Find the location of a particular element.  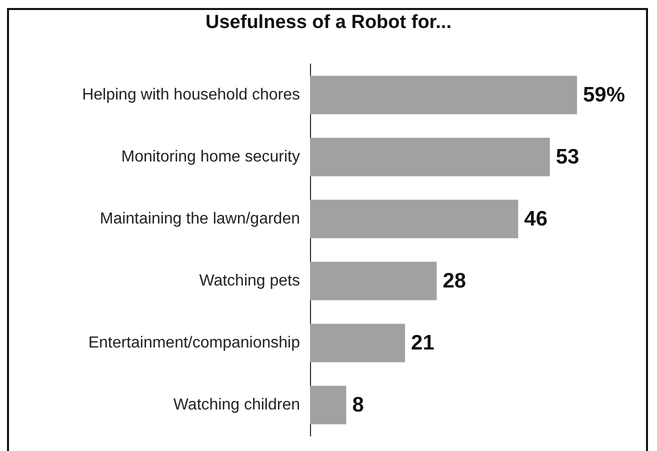

data-label: 46 is located at coordinates (536, 219).